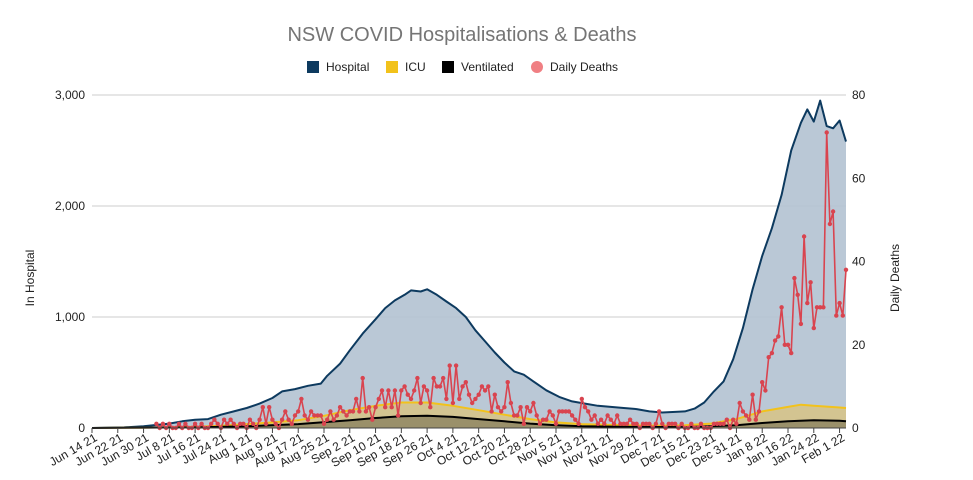  I want to click on legend-marker-daily-deaths, so click(537, 67).